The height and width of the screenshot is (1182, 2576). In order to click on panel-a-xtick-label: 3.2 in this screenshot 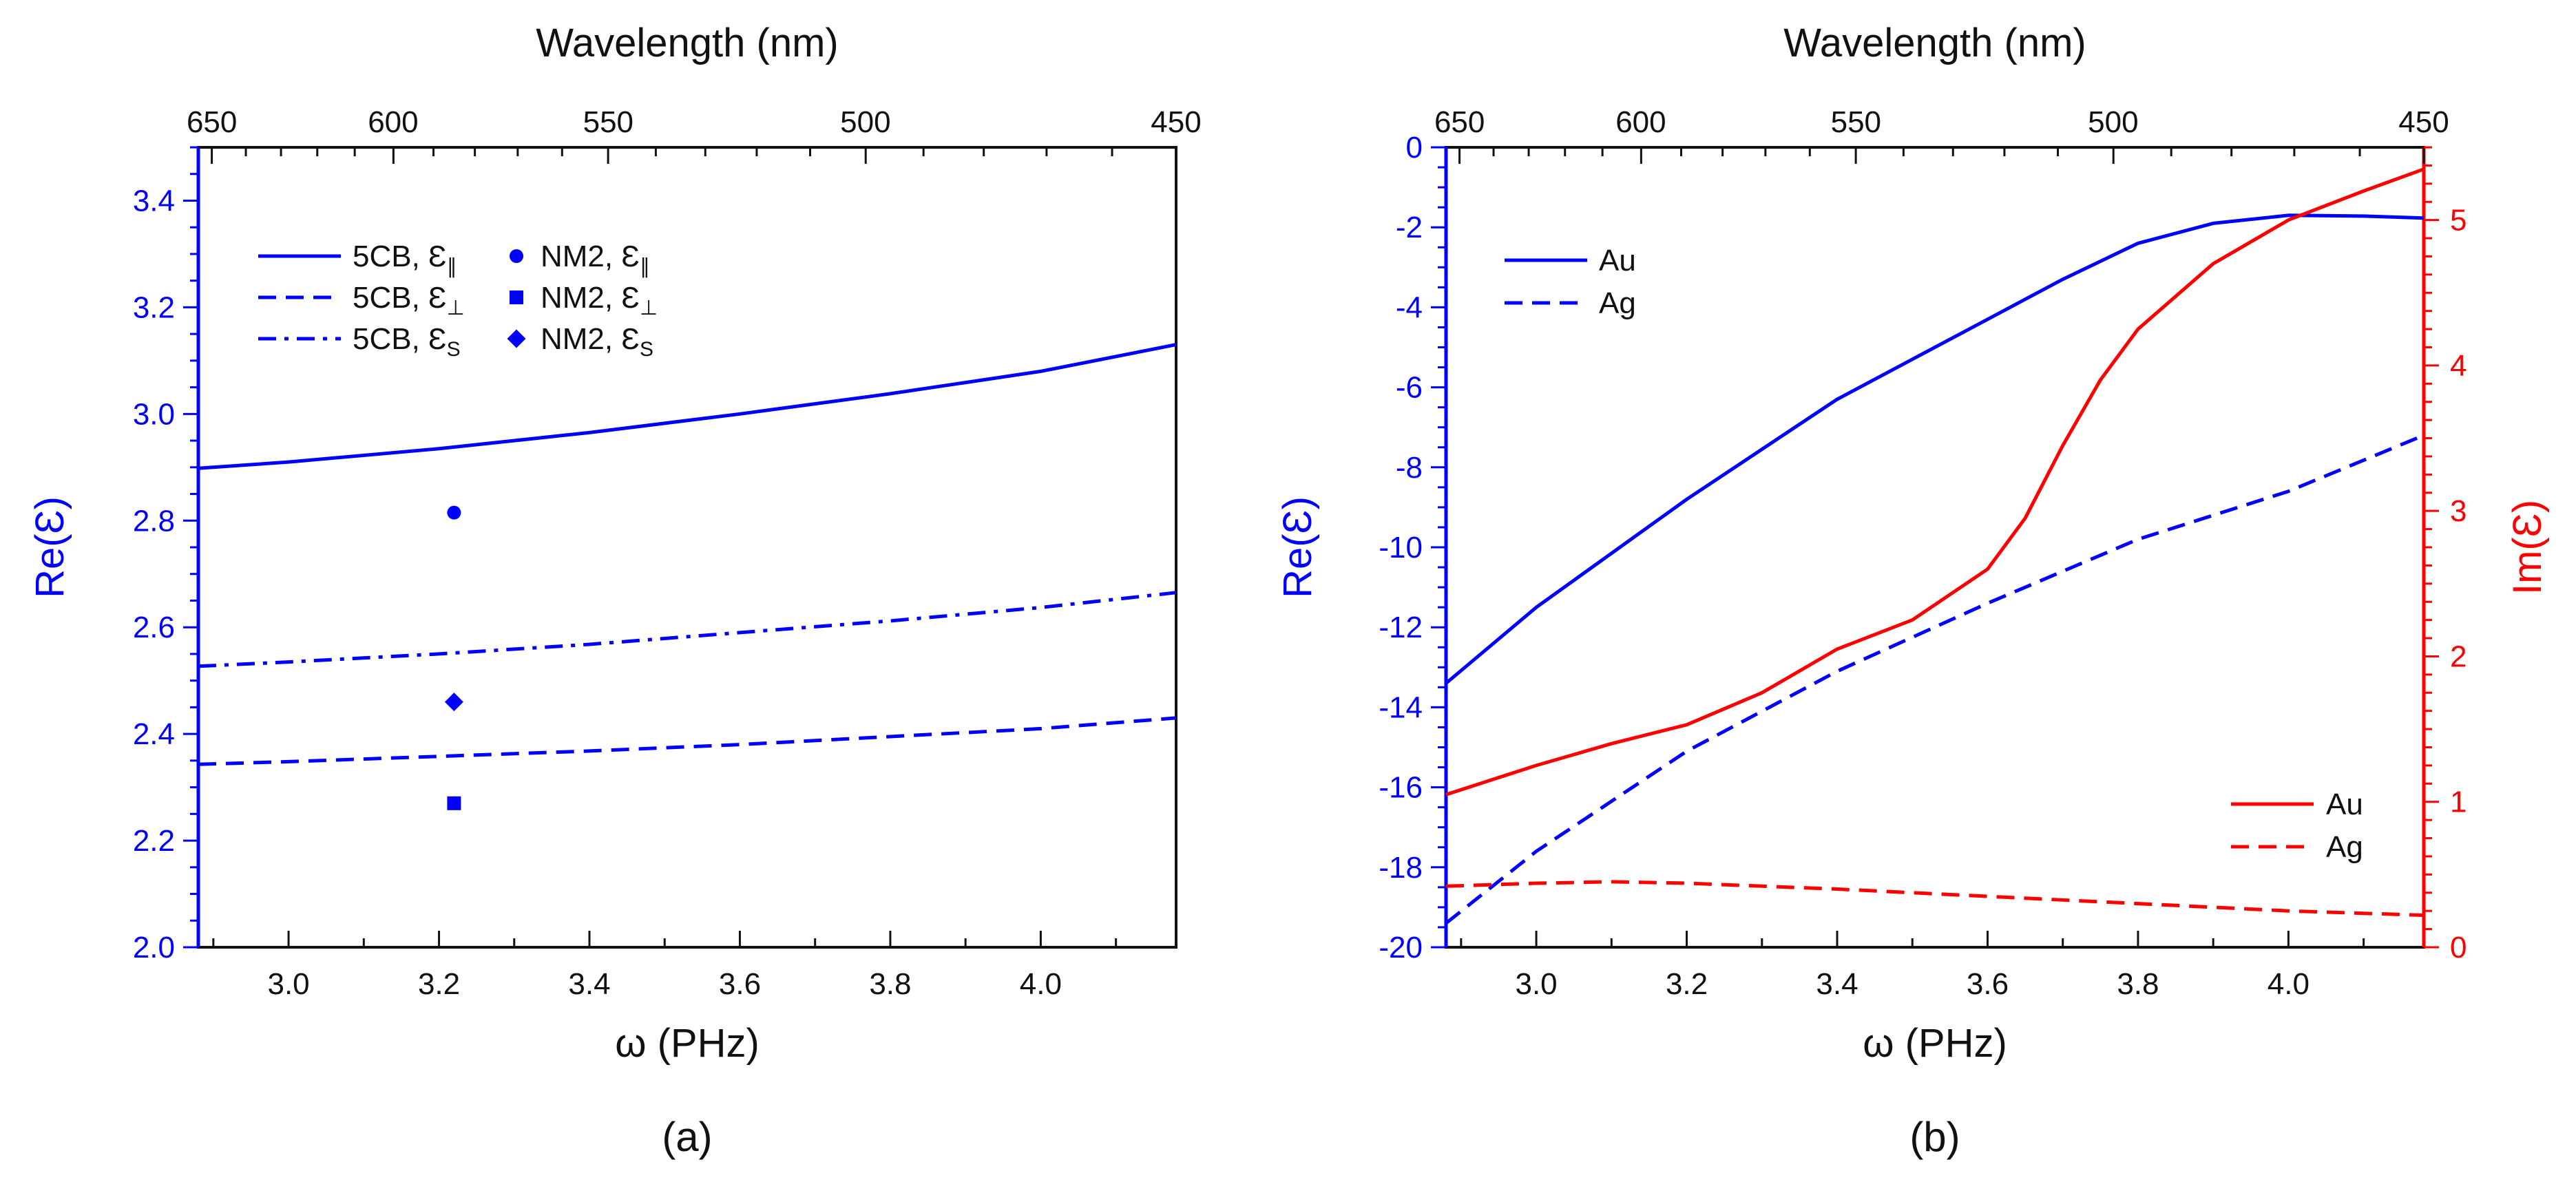, I will do `click(439, 984)`.